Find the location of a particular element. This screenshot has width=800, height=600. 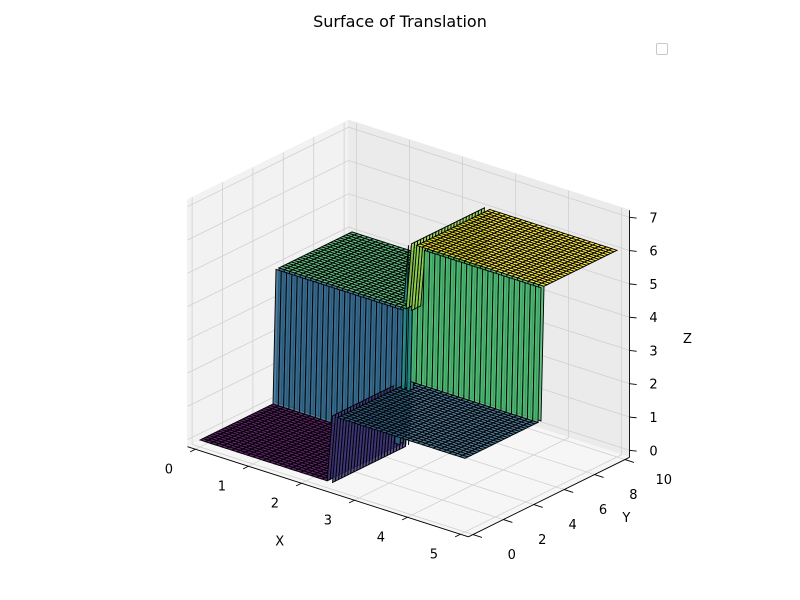

chart-title: Surface of Translation is located at coordinates (400, 21).